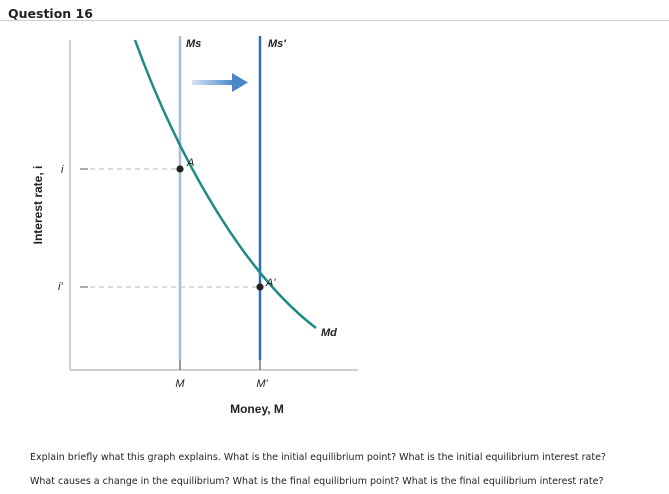 The height and width of the screenshot is (494, 669). What do you see at coordinates (257, 409) in the screenshot?
I see `x-axis-title: Money, M` at bounding box center [257, 409].